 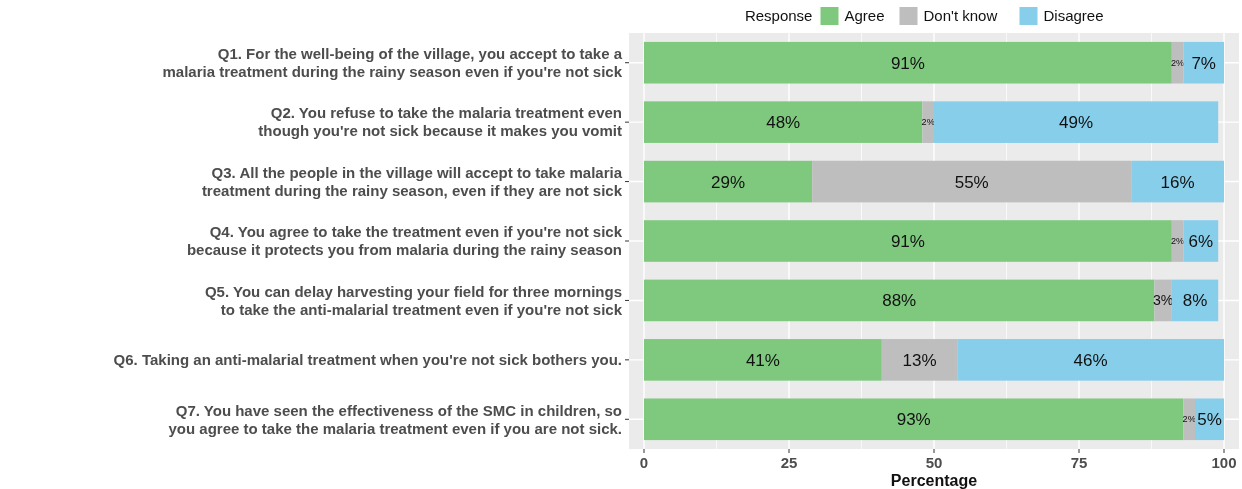 I want to click on data-label: 55%, so click(x=971, y=182).